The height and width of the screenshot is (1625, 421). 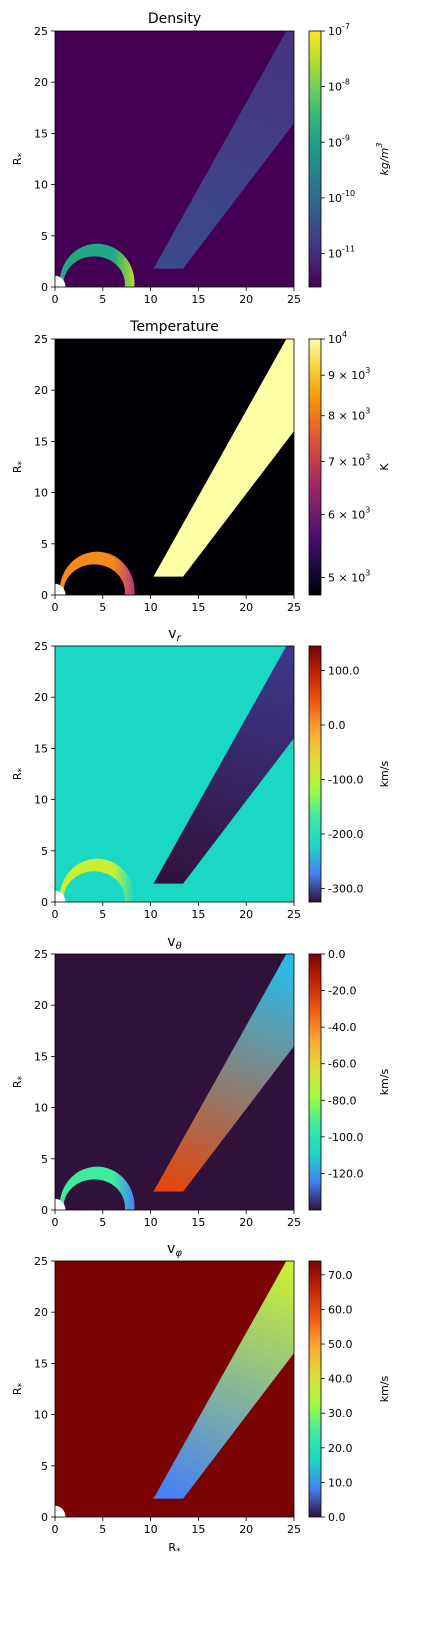 What do you see at coordinates (339, 86) in the screenshot?
I see `colorbar-tick-label: 10⁻⁸` at bounding box center [339, 86].